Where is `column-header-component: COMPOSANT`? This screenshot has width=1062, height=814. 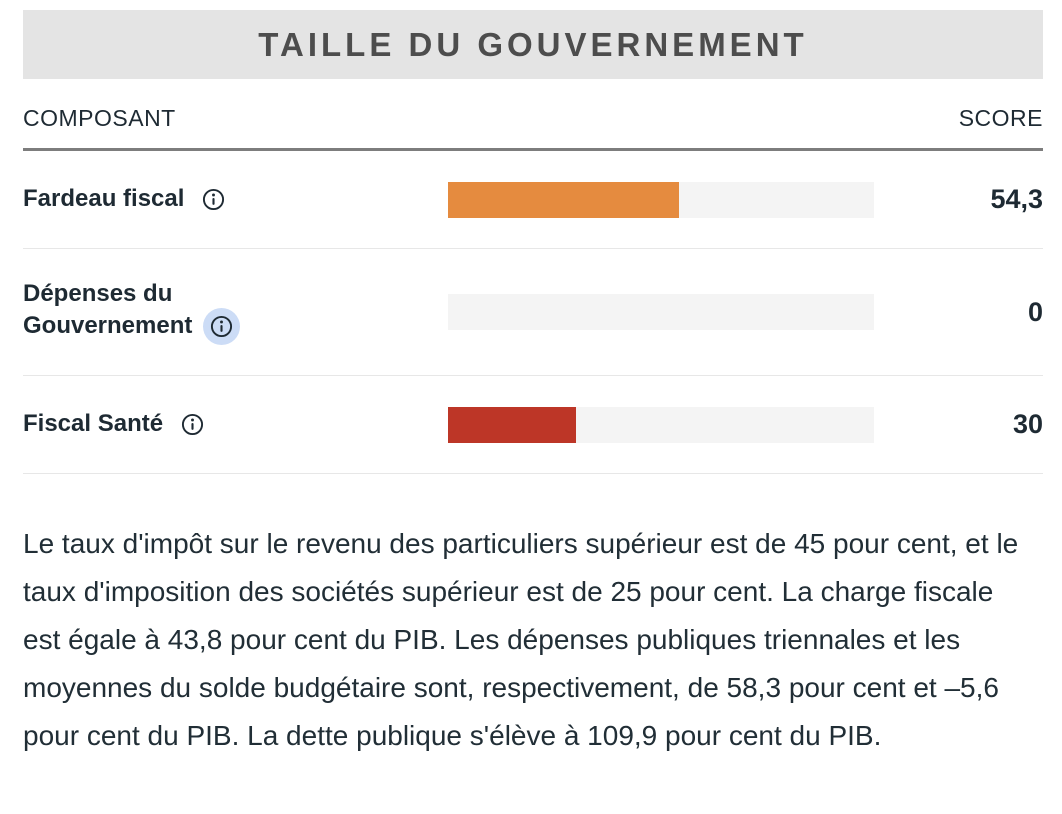 column-header-component: COMPOSANT is located at coordinates (99, 118).